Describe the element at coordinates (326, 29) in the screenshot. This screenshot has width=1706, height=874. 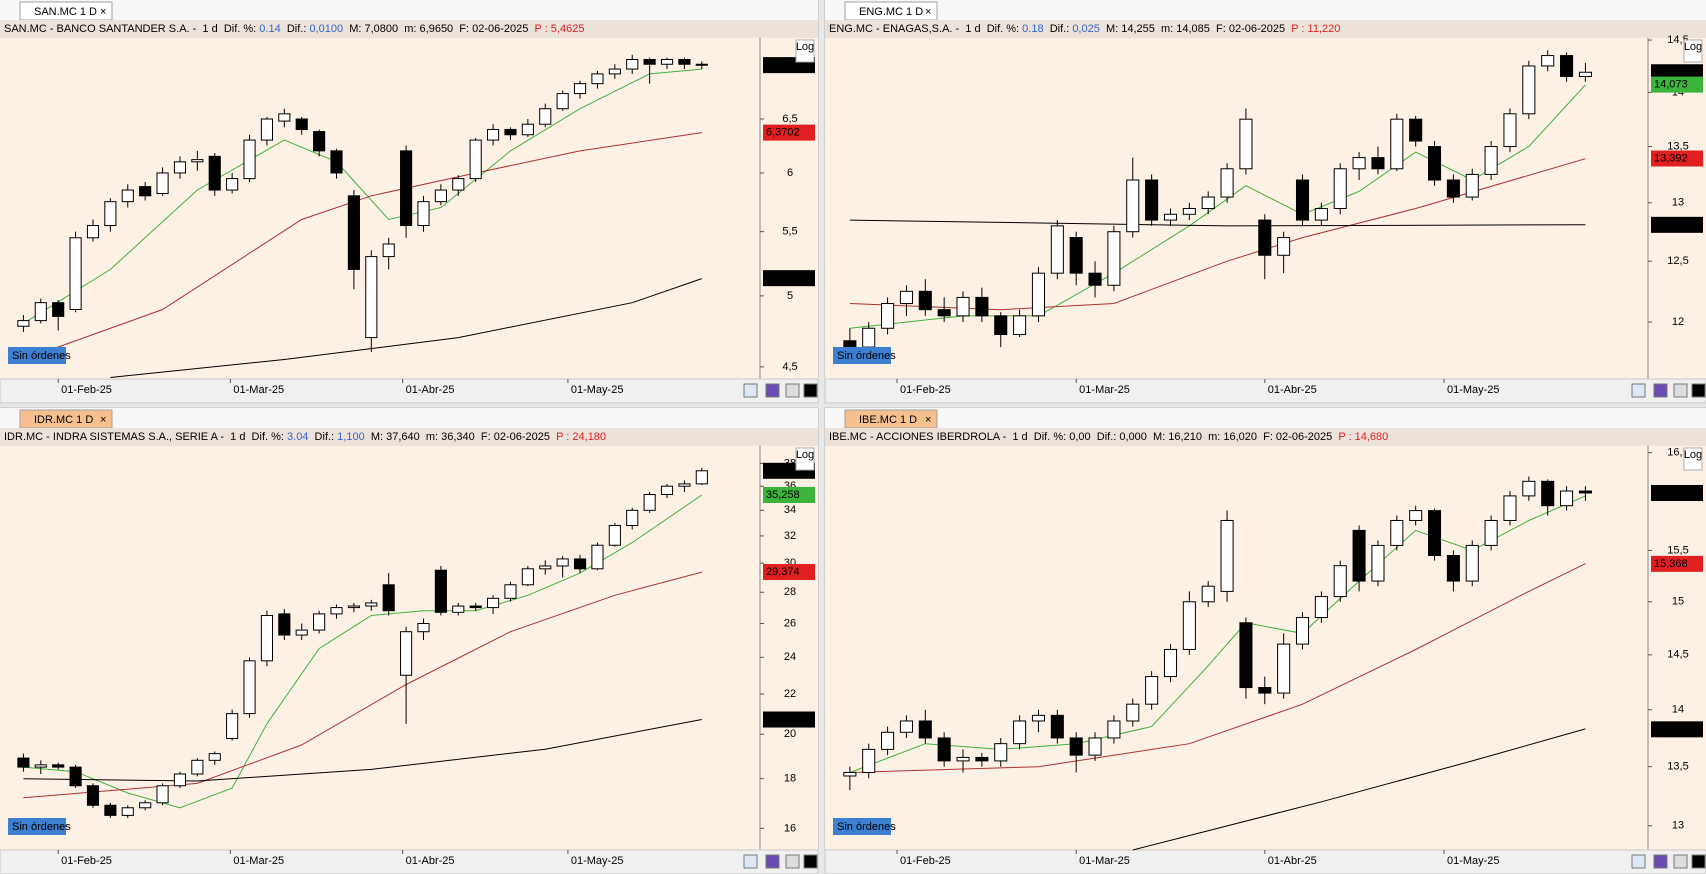
I see `header-segment: 0,0100` at that location.